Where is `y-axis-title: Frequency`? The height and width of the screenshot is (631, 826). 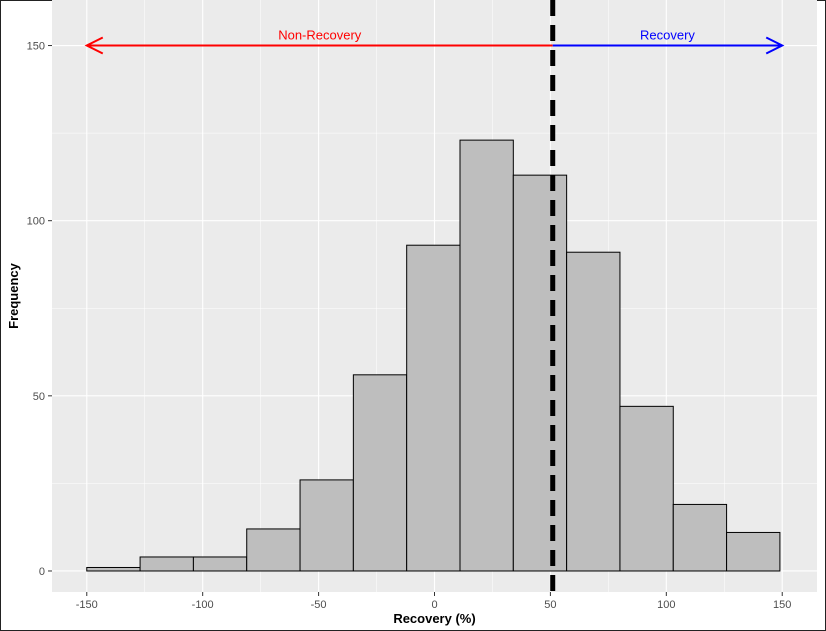 y-axis-title: Frequency is located at coordinates (13, 295).